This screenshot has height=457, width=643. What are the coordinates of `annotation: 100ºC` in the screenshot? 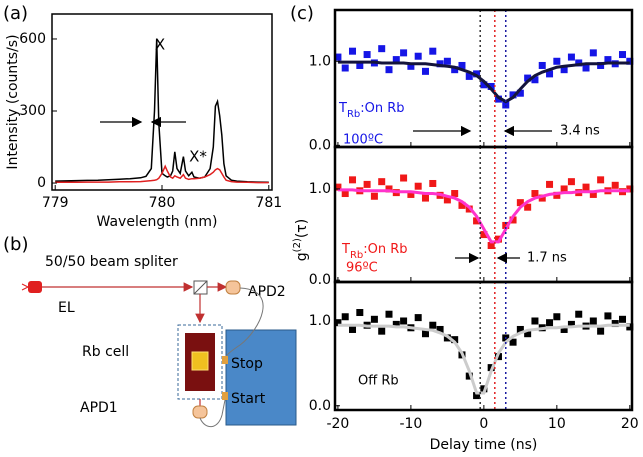 It's located at (363, 140).